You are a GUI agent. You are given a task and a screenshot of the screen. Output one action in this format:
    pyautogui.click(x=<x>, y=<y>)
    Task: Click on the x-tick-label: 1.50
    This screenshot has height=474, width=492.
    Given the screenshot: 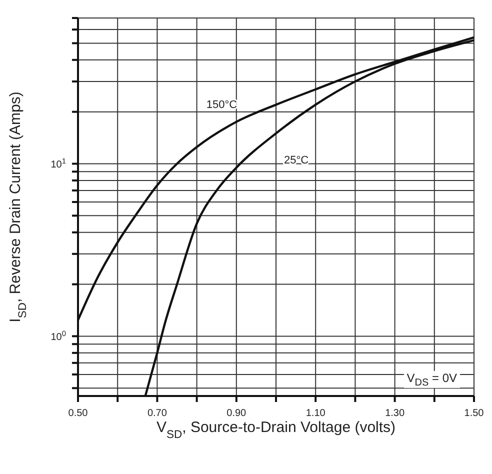 What is the action you would take?
    pyautogui.click(x=474, y=413)
    